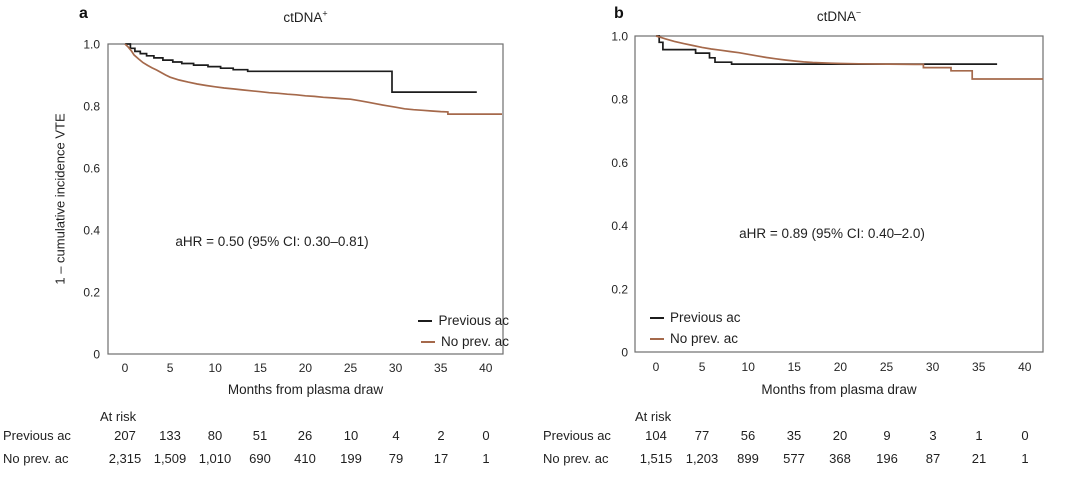  What do you see at coordinates (832, 233) in the screenshot?
I see `panel-b-hazard-ratio-annotation: aHR = 0.89 (95% CI: 0.40–2.0)` at bounding box center [832, 233].